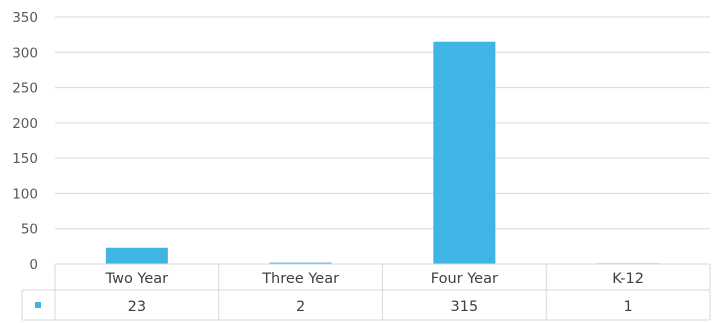 This screenshot has height=323, width=713. Describe the element at coordinates (38, 305) in the screenshot. I see `legend-key` at that location.